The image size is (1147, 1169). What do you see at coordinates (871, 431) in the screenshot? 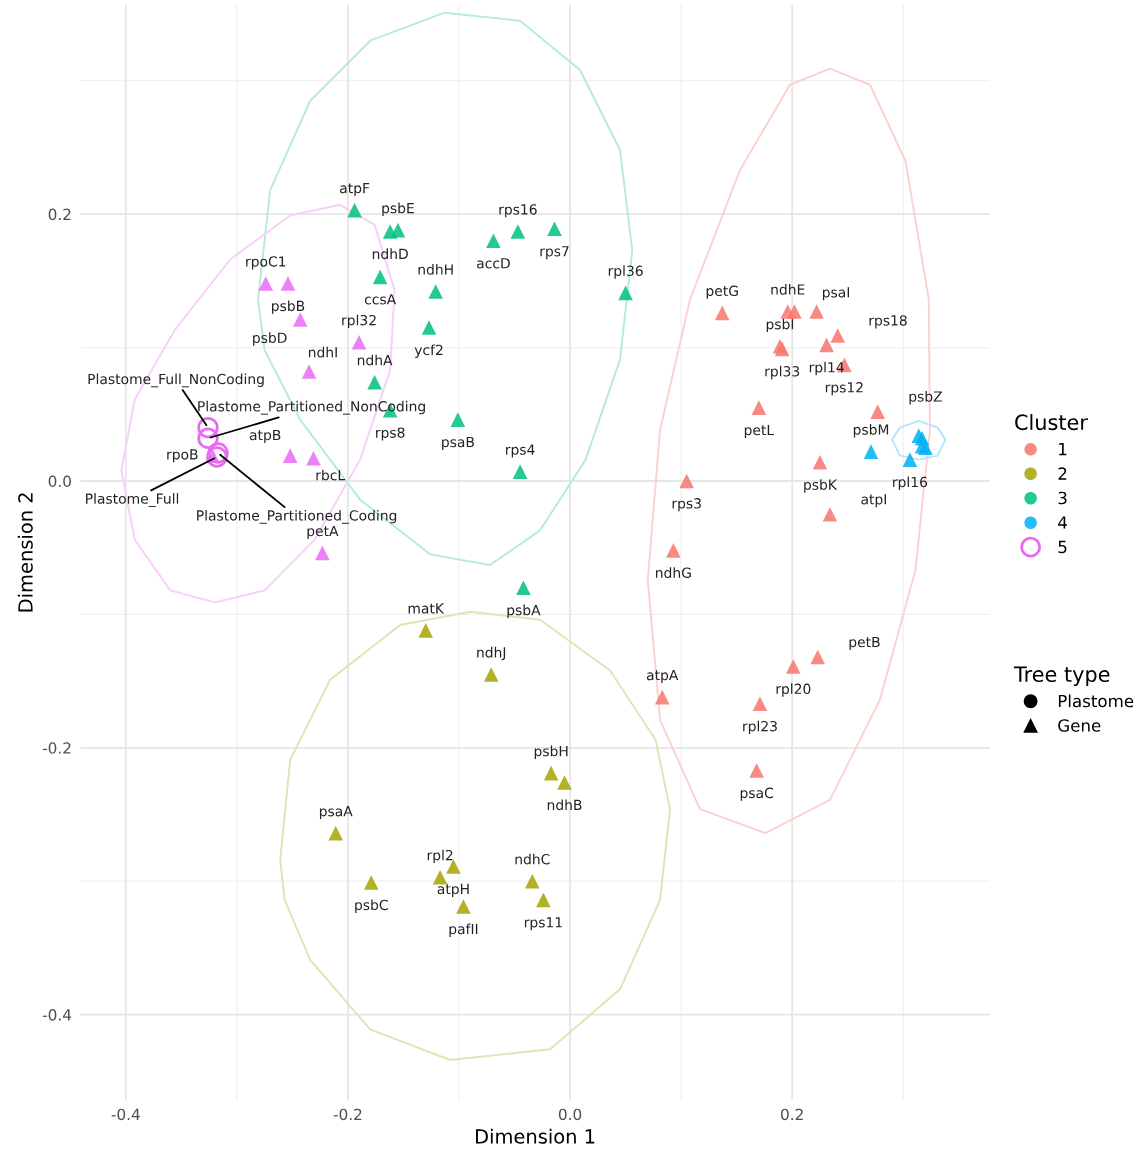
I see `data-label: psbM` at bounding box center [871, 431].